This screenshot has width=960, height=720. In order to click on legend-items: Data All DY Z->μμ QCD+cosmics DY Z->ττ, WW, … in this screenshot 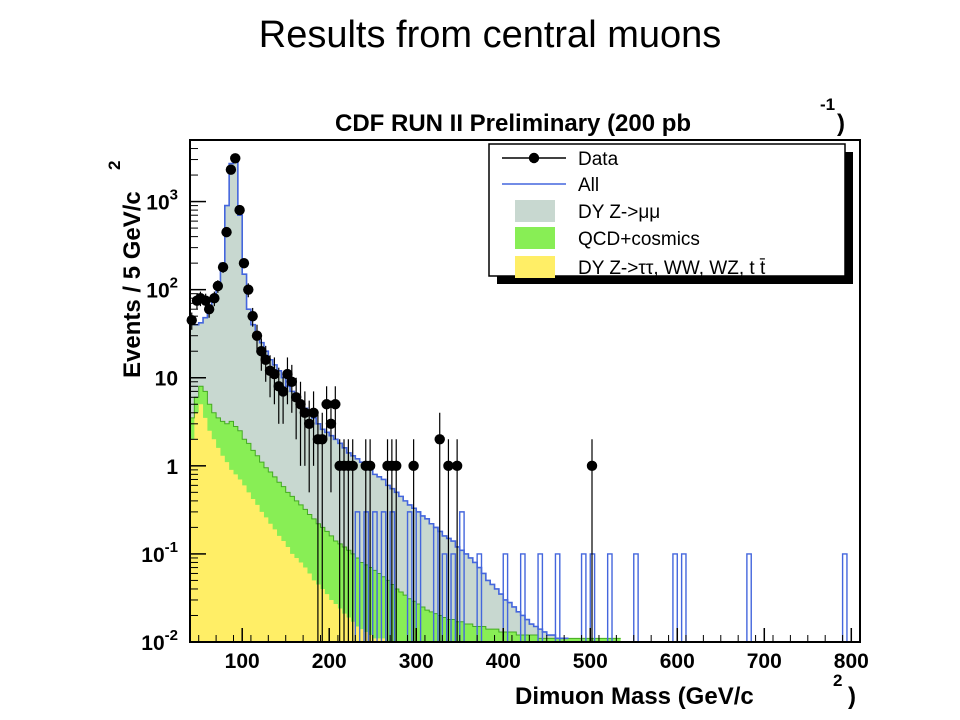, I will do `click(634, 214)`.